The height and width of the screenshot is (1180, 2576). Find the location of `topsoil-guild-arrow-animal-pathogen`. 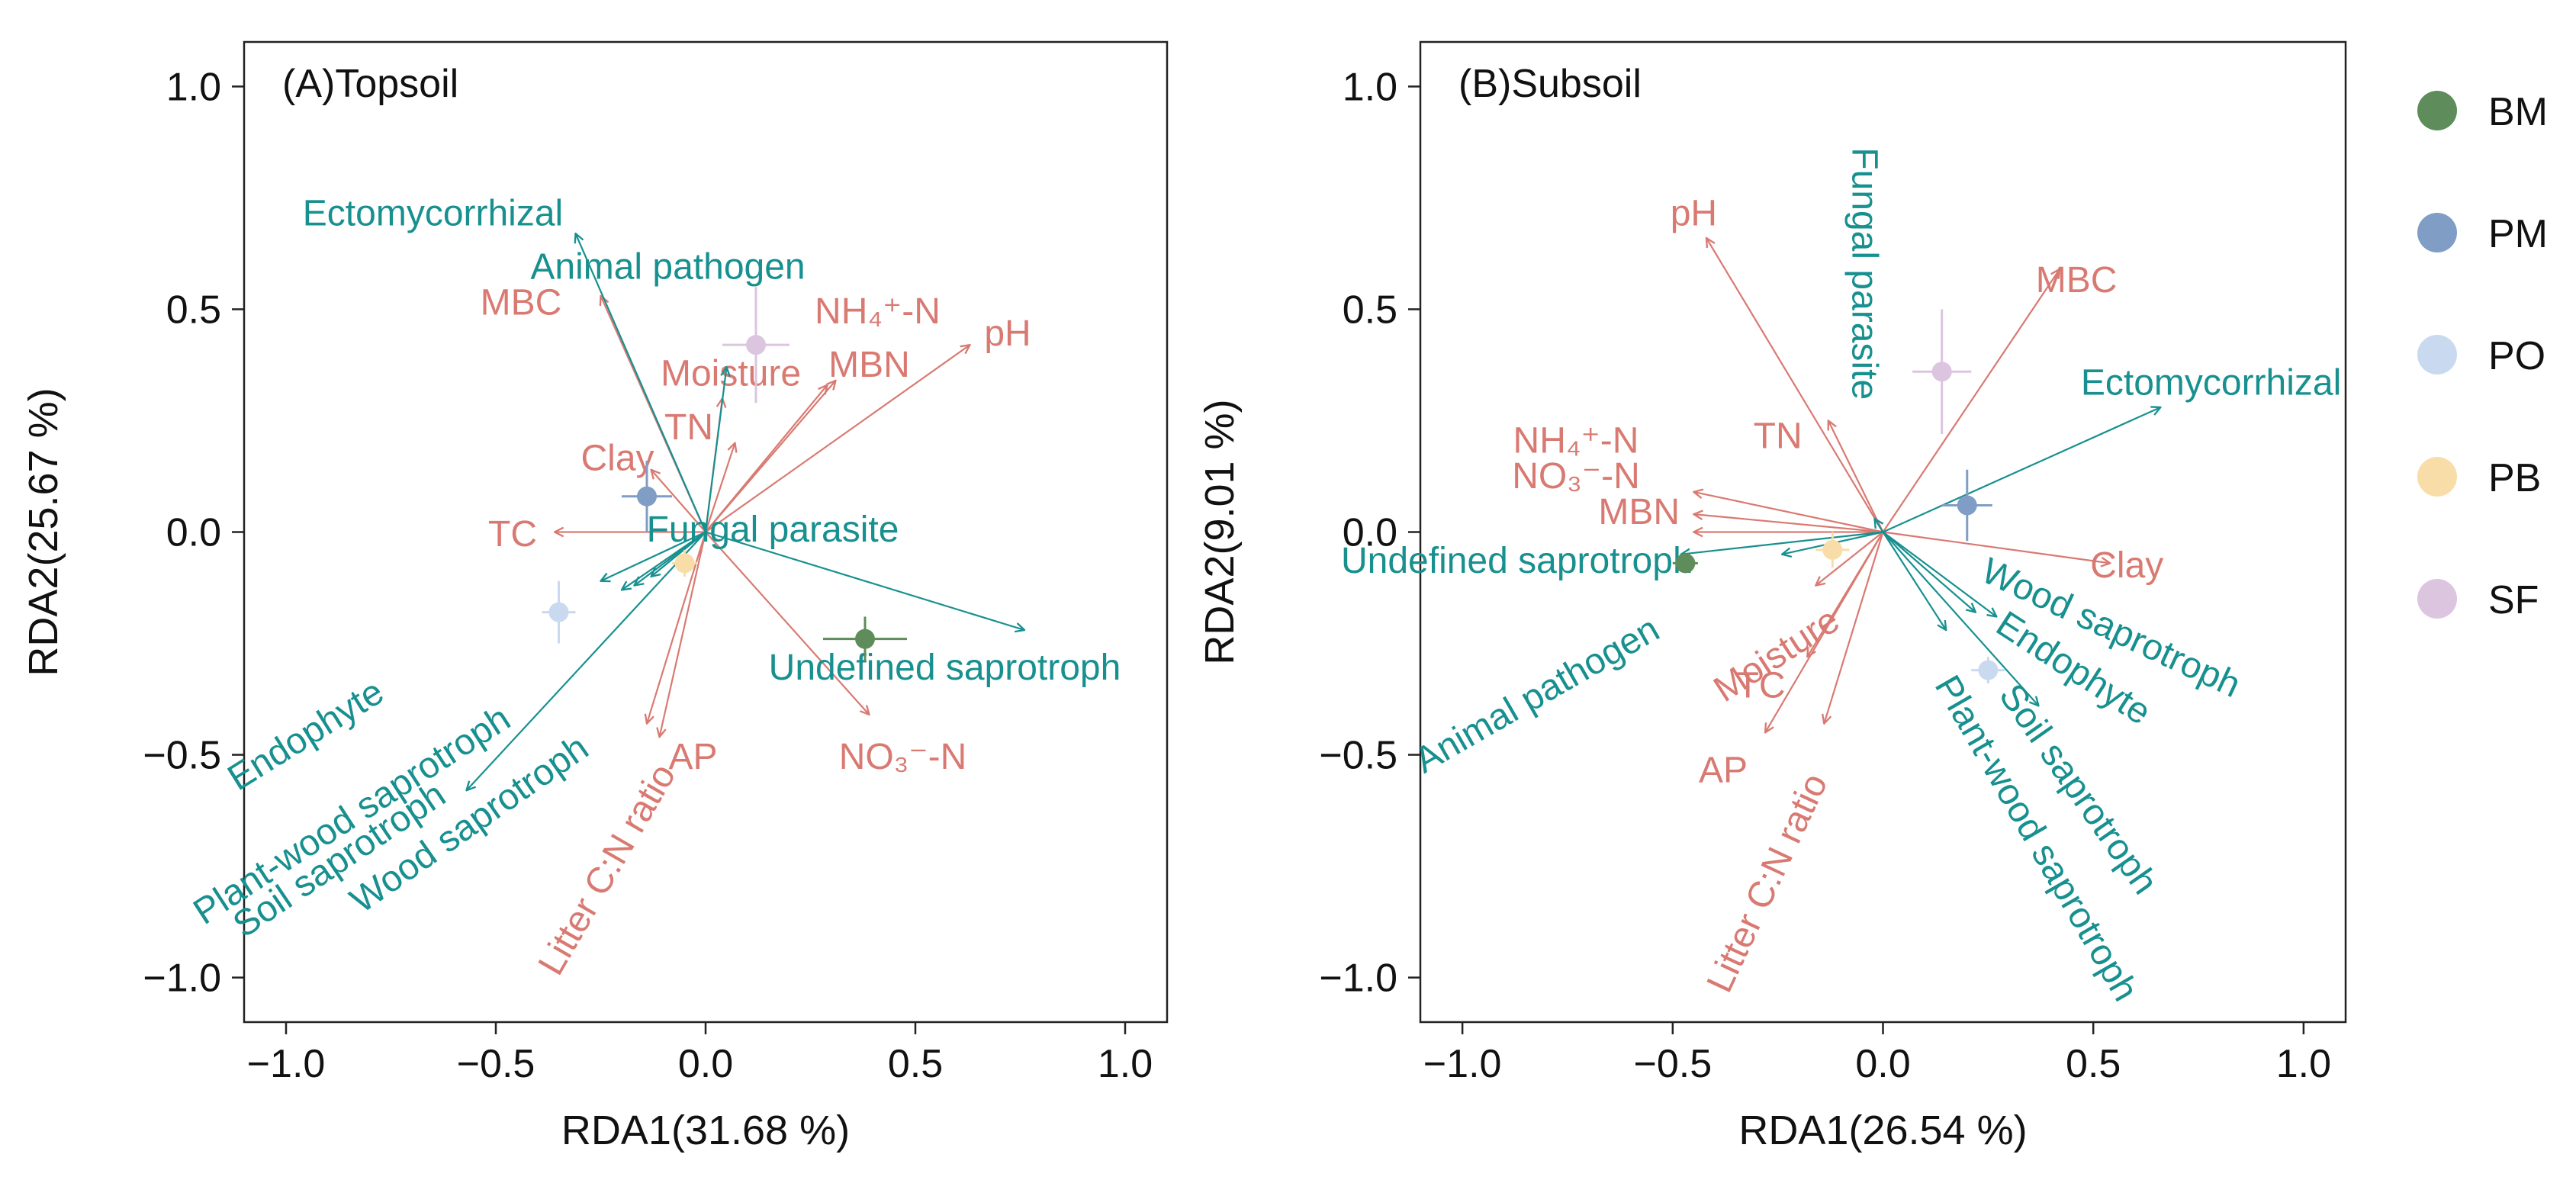

topsoil-guild-arrow-animal-pathogen is located at coordinates (715, 449).